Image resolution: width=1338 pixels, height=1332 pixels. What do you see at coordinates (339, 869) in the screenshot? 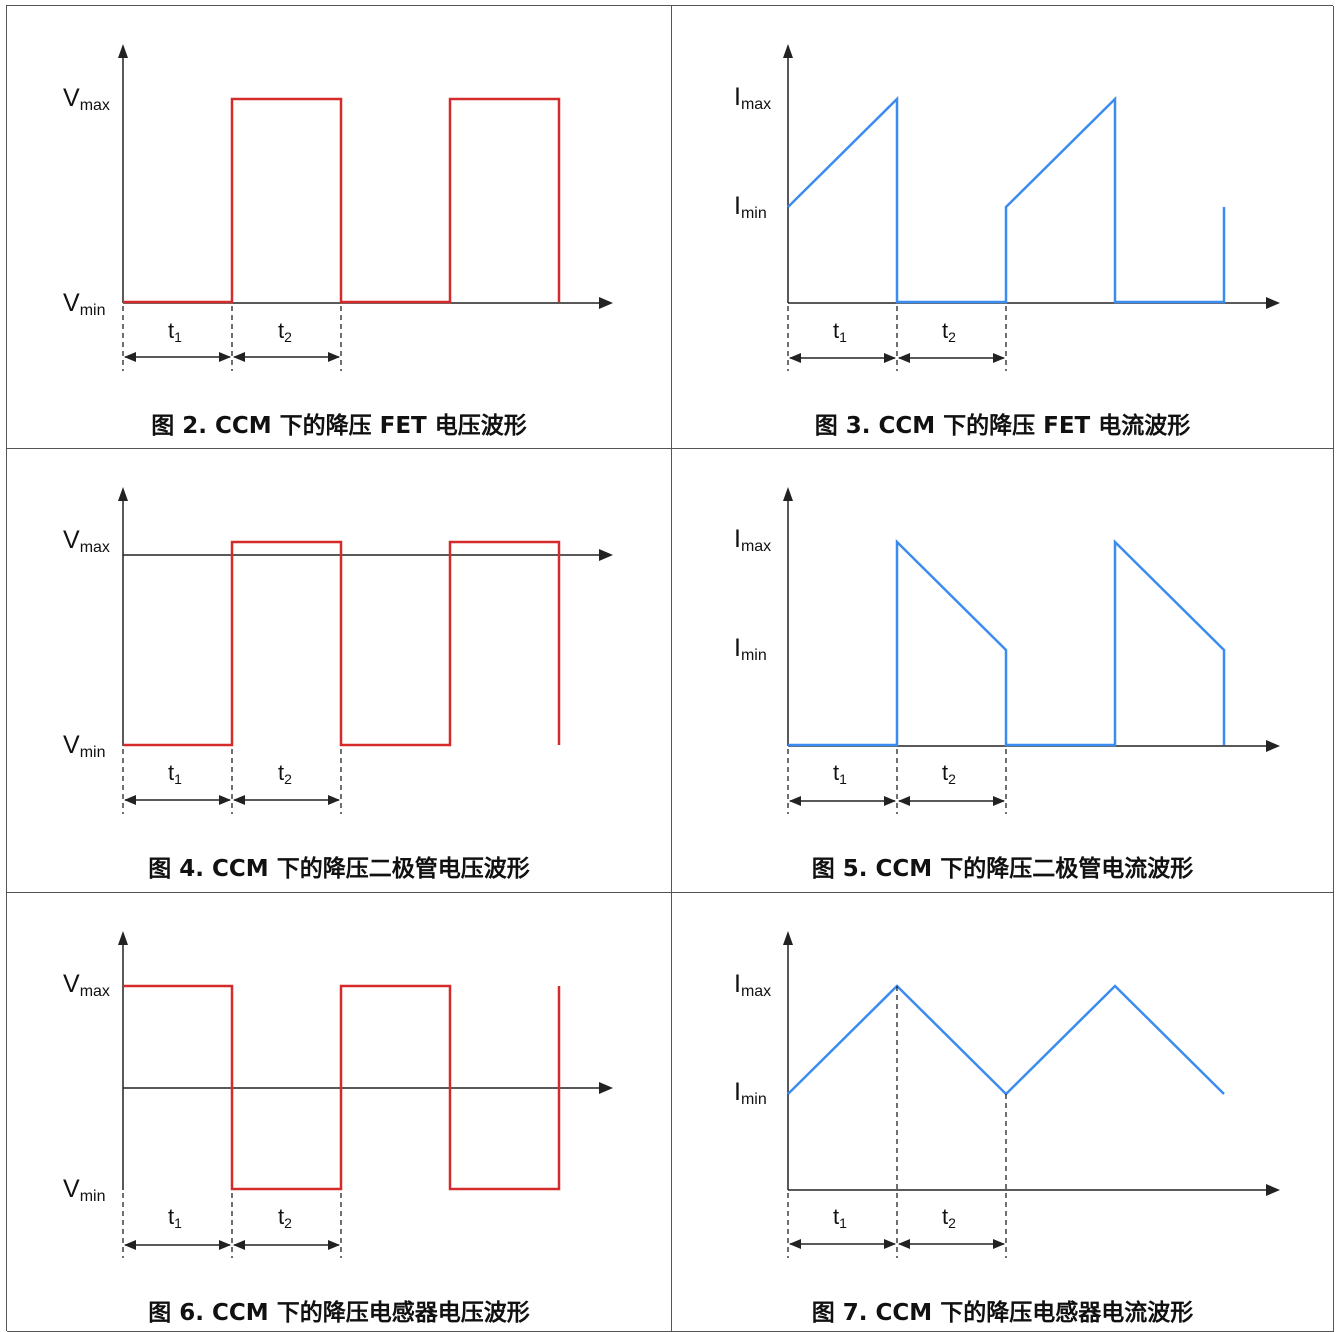
I see `figure-4-caption: 图 4. CCM 下的降压二极管电压波形` at bounding box center [339, 869].